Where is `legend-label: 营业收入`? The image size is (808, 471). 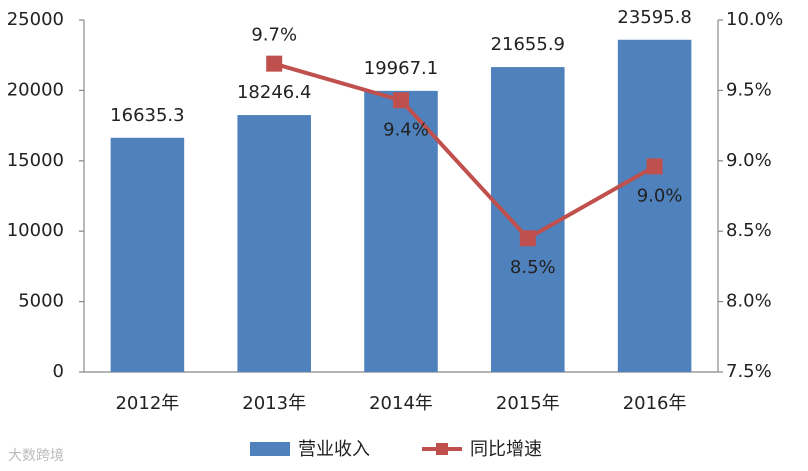 legend-label: 营业收入 is located at coordinates (334, 449).